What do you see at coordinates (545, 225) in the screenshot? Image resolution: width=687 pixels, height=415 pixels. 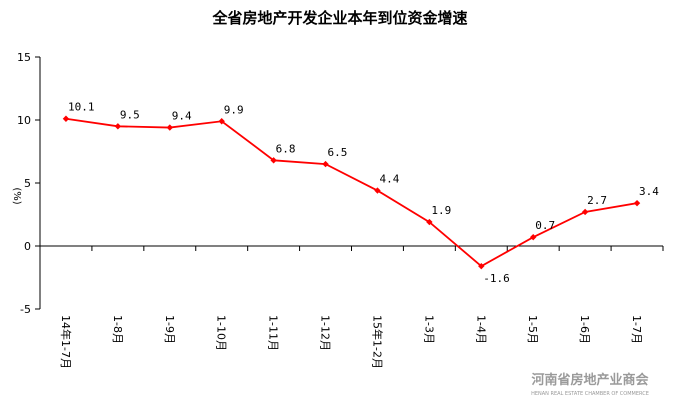 I see `data-label: 0.7` at bounding box center [545, 225].